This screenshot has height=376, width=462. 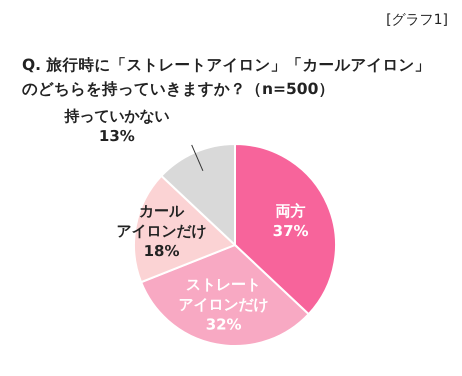 What do you see at coordinates (224, 325) in the screenshot?
I see `data-label: 32%` at bounding box center [224, 325].